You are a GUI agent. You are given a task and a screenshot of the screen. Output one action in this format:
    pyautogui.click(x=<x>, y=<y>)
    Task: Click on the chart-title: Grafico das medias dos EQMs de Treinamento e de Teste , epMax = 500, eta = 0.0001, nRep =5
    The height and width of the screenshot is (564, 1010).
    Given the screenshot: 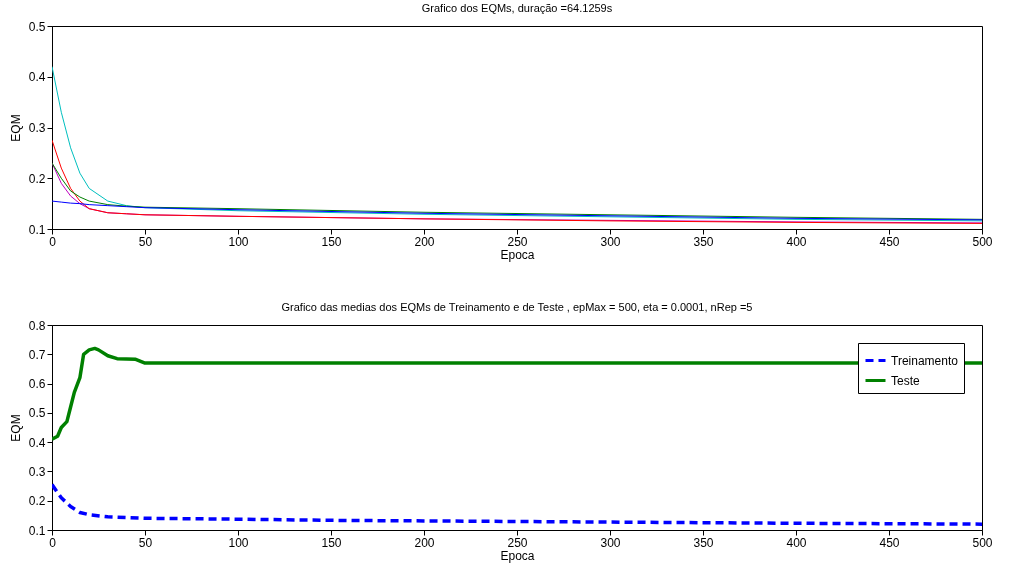 What is the action you would take?
    pyautogui.click(x=517, y=307)
    